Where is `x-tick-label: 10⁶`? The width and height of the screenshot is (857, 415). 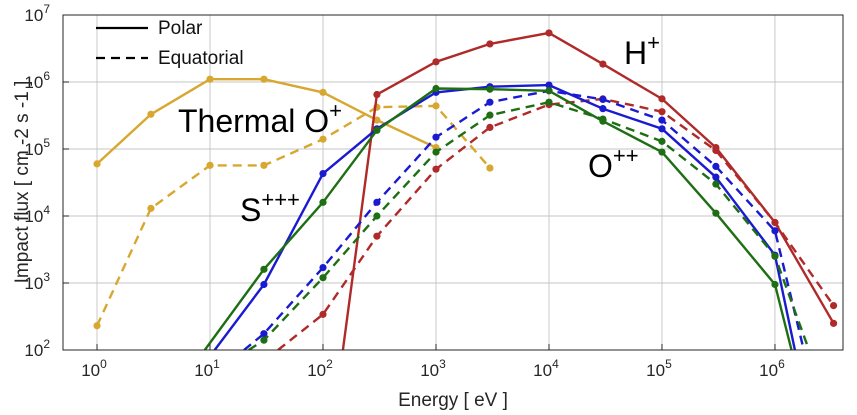 x-tick-label: 10⁶ is located at coordinates (772, 368).